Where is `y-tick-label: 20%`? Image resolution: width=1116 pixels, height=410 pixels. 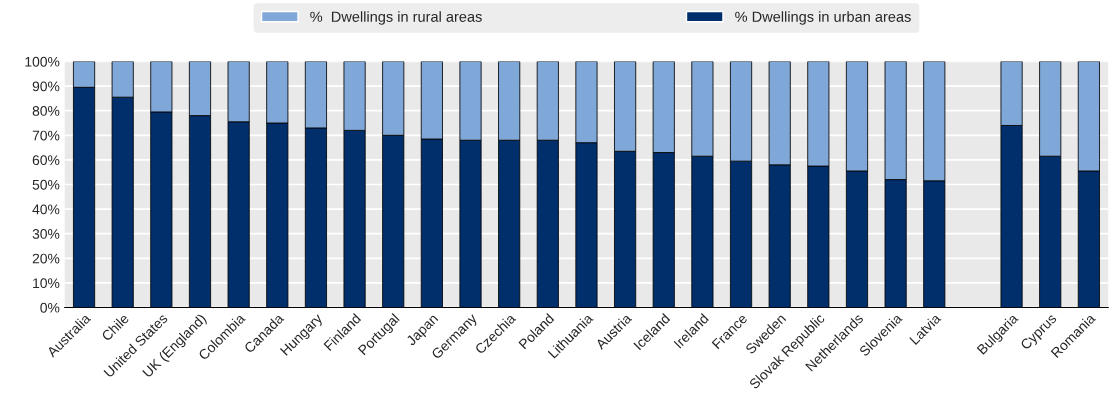
y-tick-label: 20% is located at coordinates (46, 258).